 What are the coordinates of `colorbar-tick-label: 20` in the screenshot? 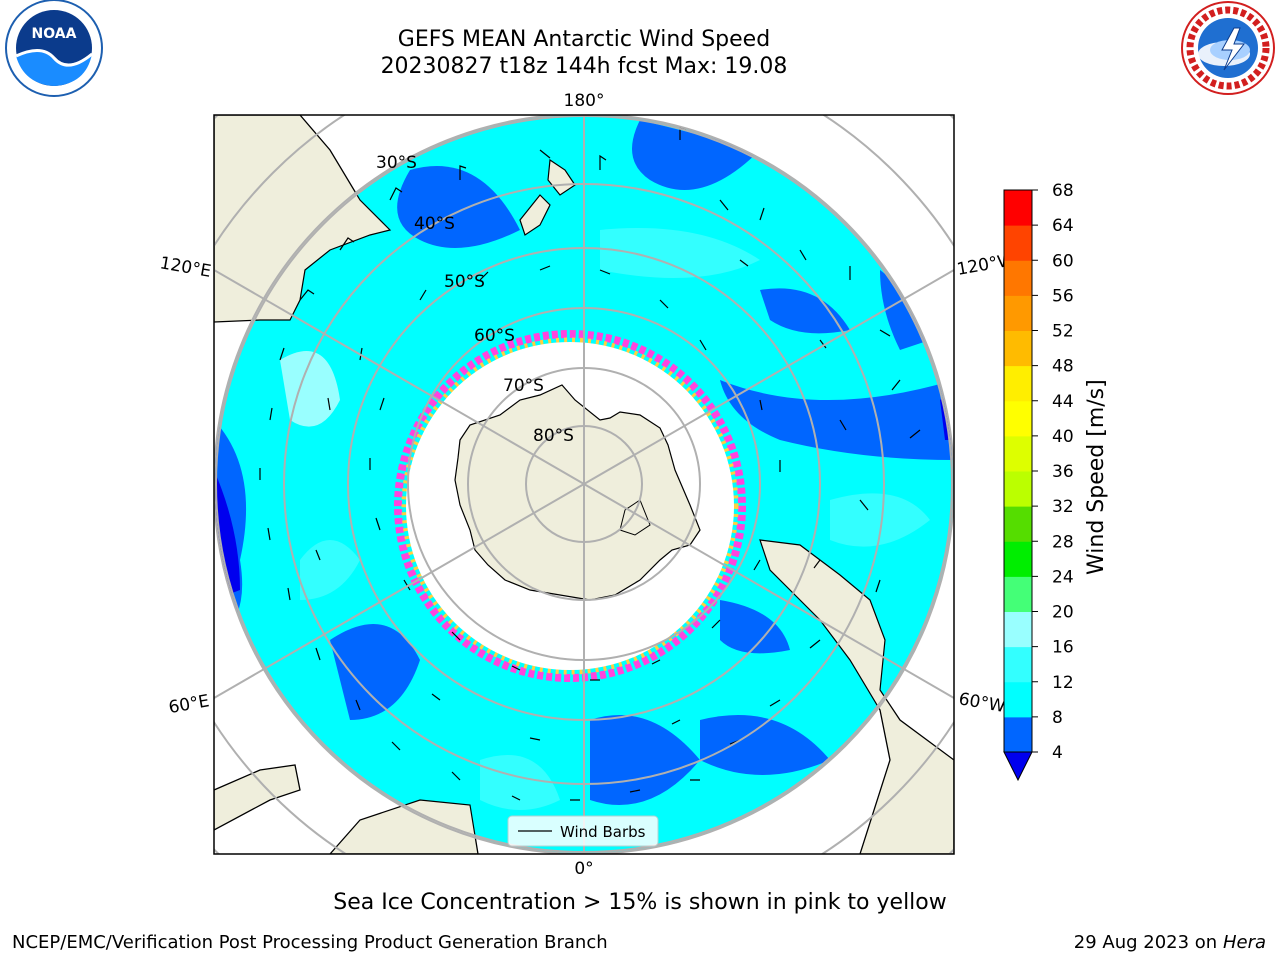 It's located at (1063, 613).